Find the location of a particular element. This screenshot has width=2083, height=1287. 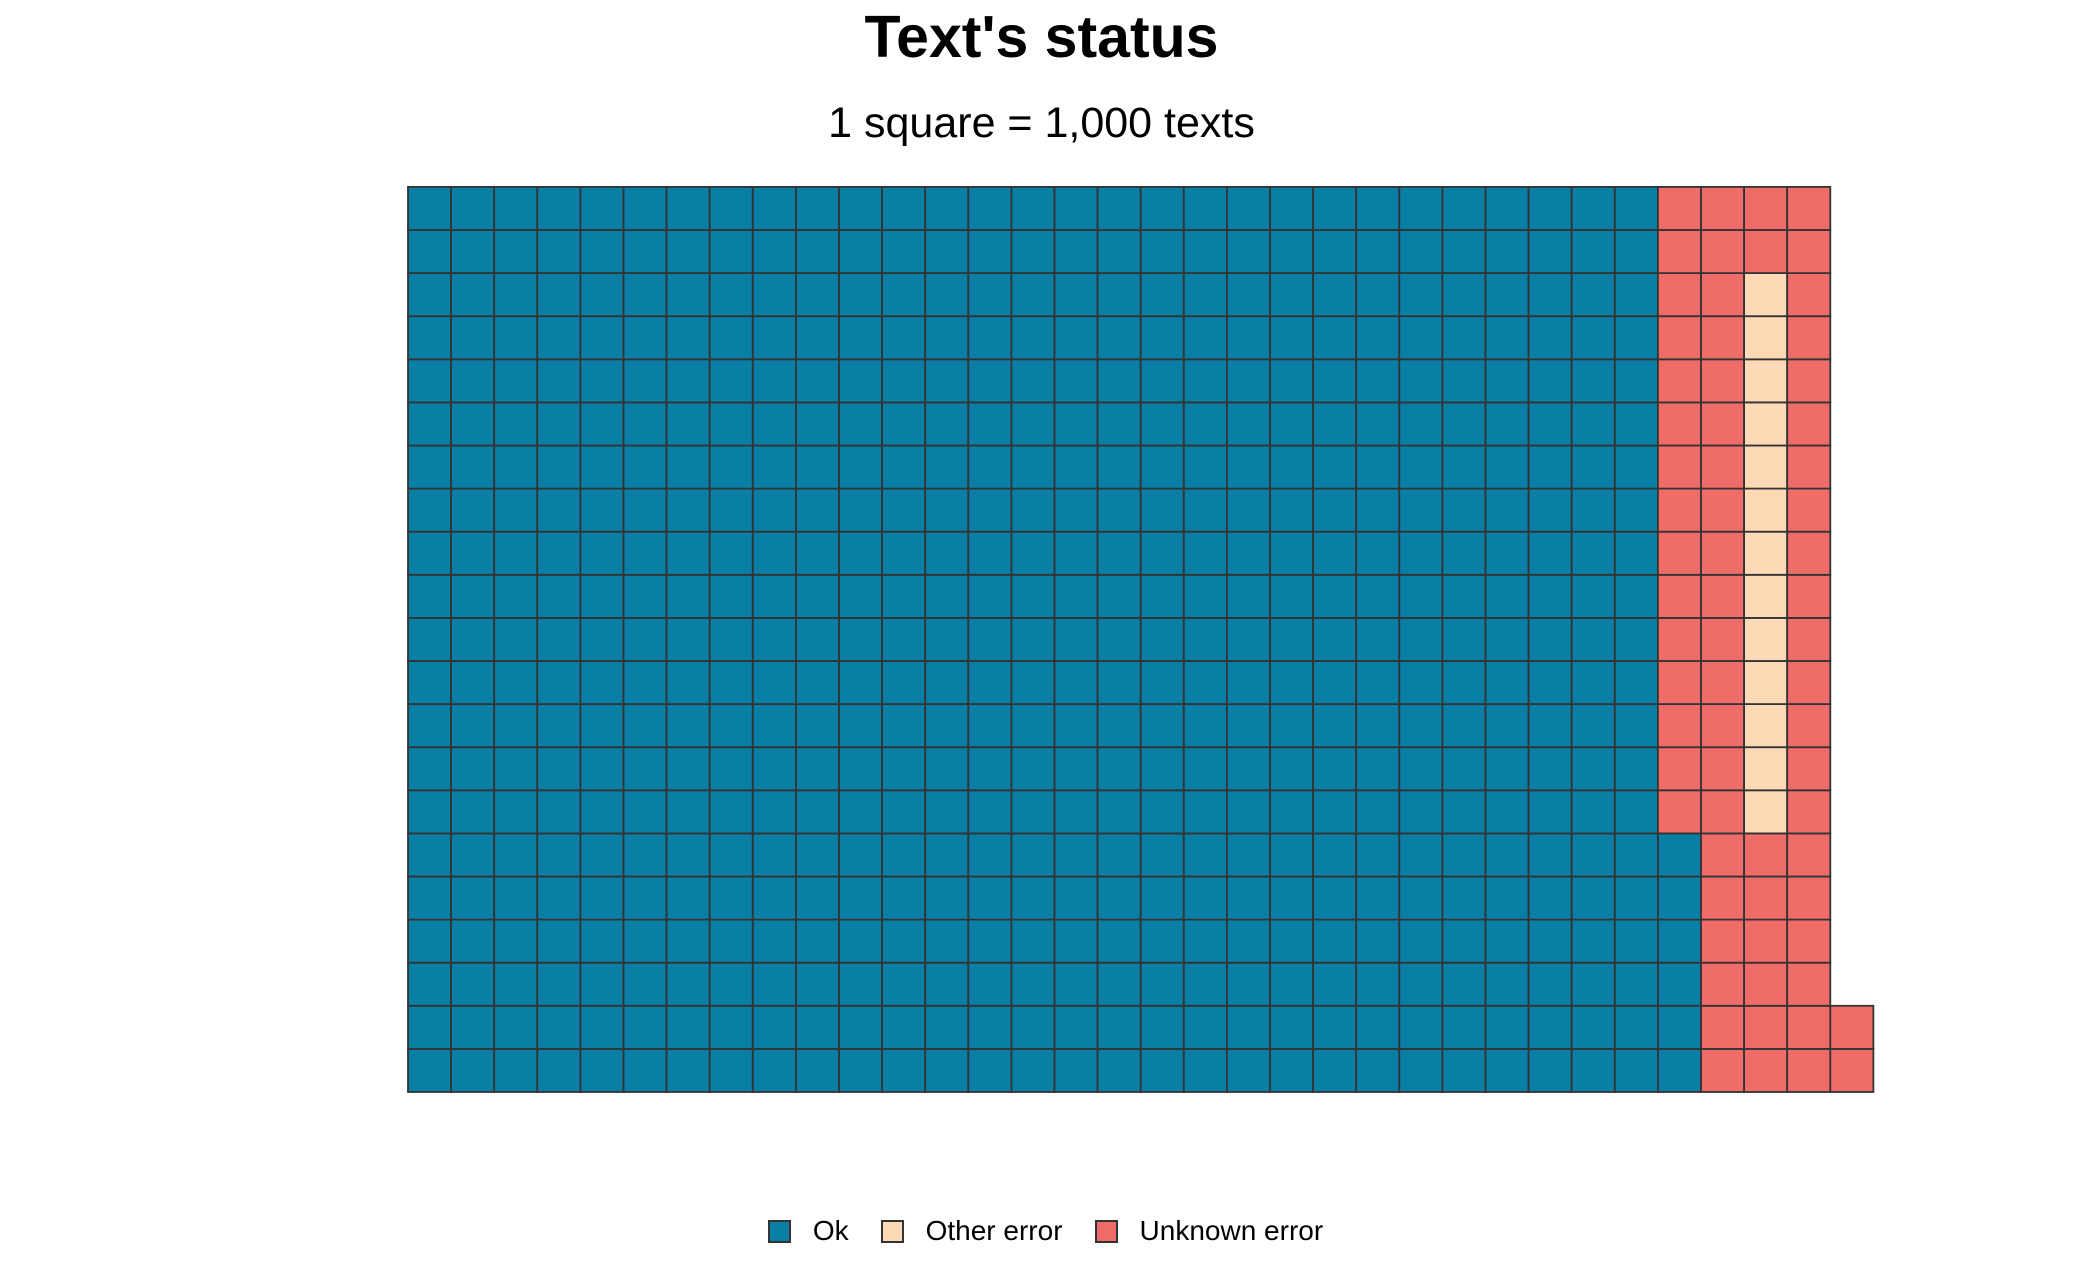

legend-swatch-other-error is located at coordinates (892, 1231).